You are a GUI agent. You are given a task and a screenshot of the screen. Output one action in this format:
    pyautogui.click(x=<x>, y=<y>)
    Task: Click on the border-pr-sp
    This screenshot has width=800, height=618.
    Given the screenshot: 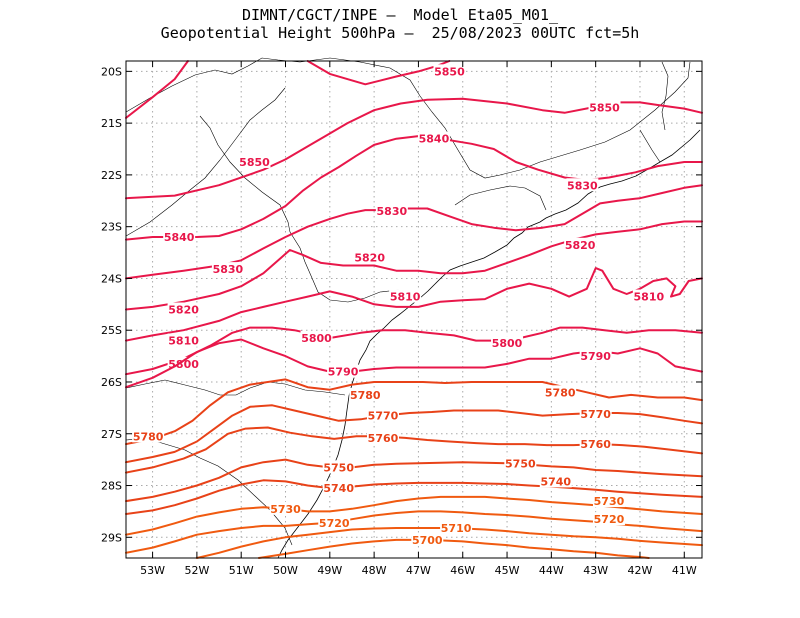 What is the action you would take?
    pyautogui.click(x=205, y=162)
    